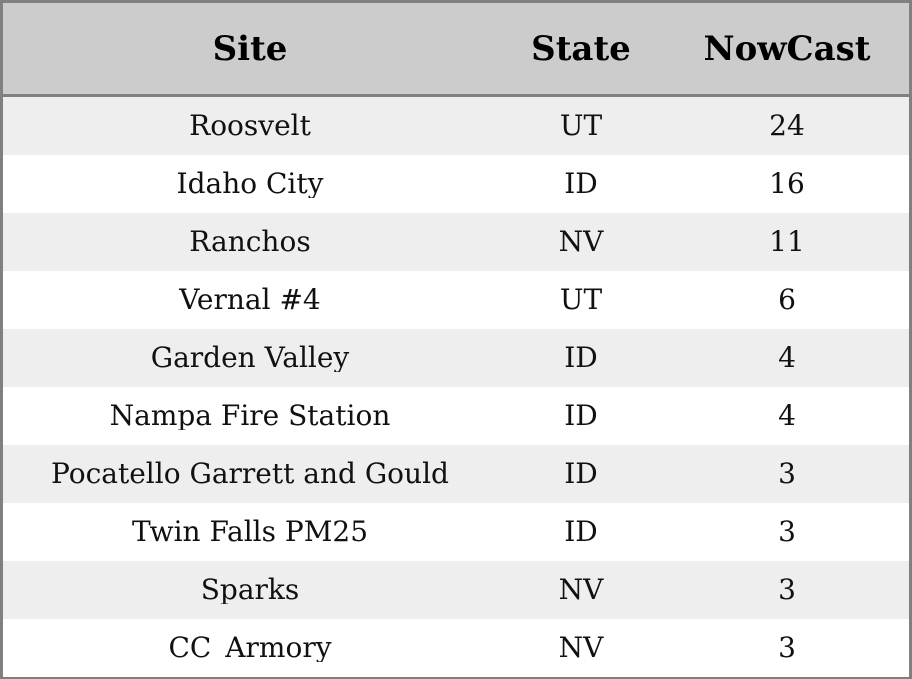  What do you see at coordinates (581, 48) in the screenshot?
I see `column-header-state: State` at bounding box center [581, 48].